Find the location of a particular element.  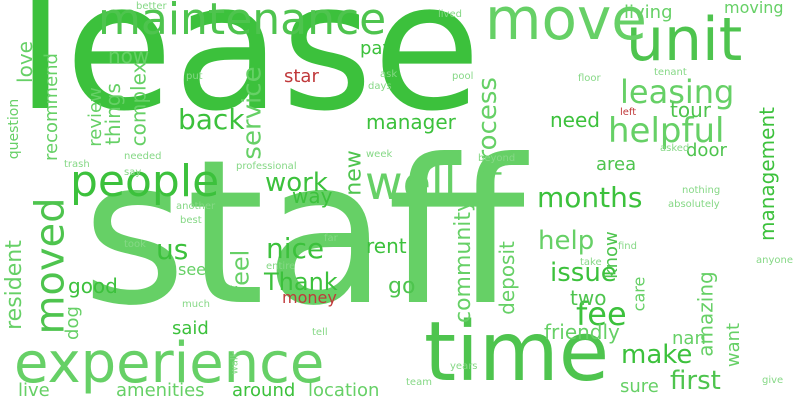

word-amenities: amenities is located at coordinates (160, 390).